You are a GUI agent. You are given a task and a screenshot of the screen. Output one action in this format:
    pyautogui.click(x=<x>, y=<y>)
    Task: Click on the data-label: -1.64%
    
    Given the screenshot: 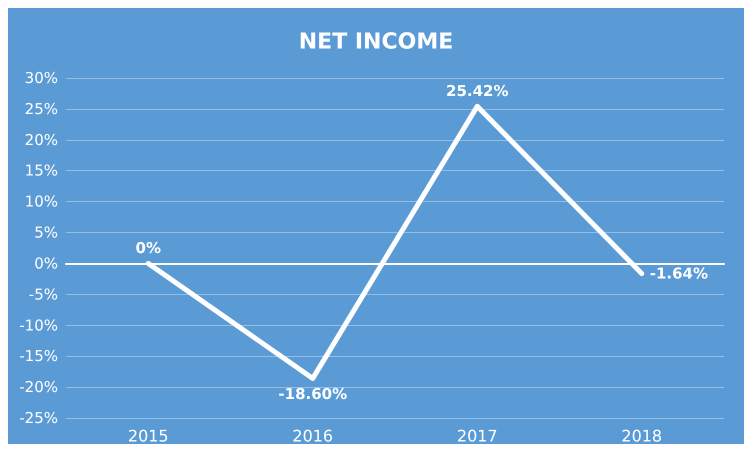 What is the action you would take?
    pyautogui.click(x=679, y=273)
    